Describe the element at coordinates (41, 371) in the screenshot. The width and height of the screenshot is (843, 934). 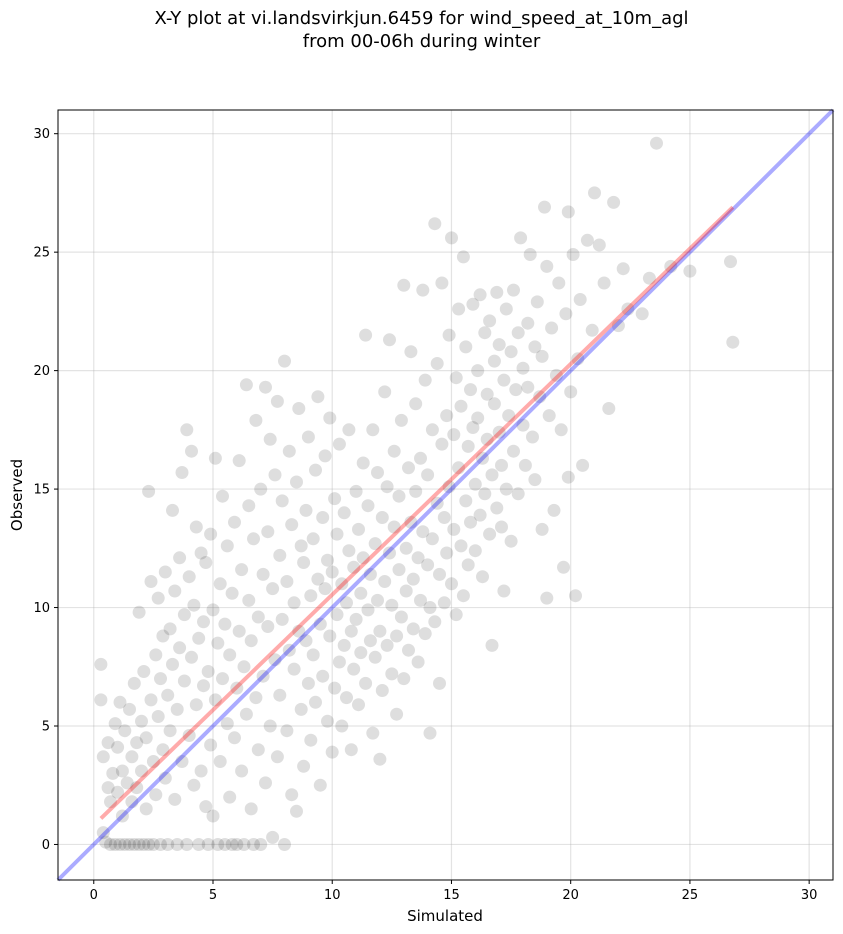
I see `y-tick-label: 20` at that location.